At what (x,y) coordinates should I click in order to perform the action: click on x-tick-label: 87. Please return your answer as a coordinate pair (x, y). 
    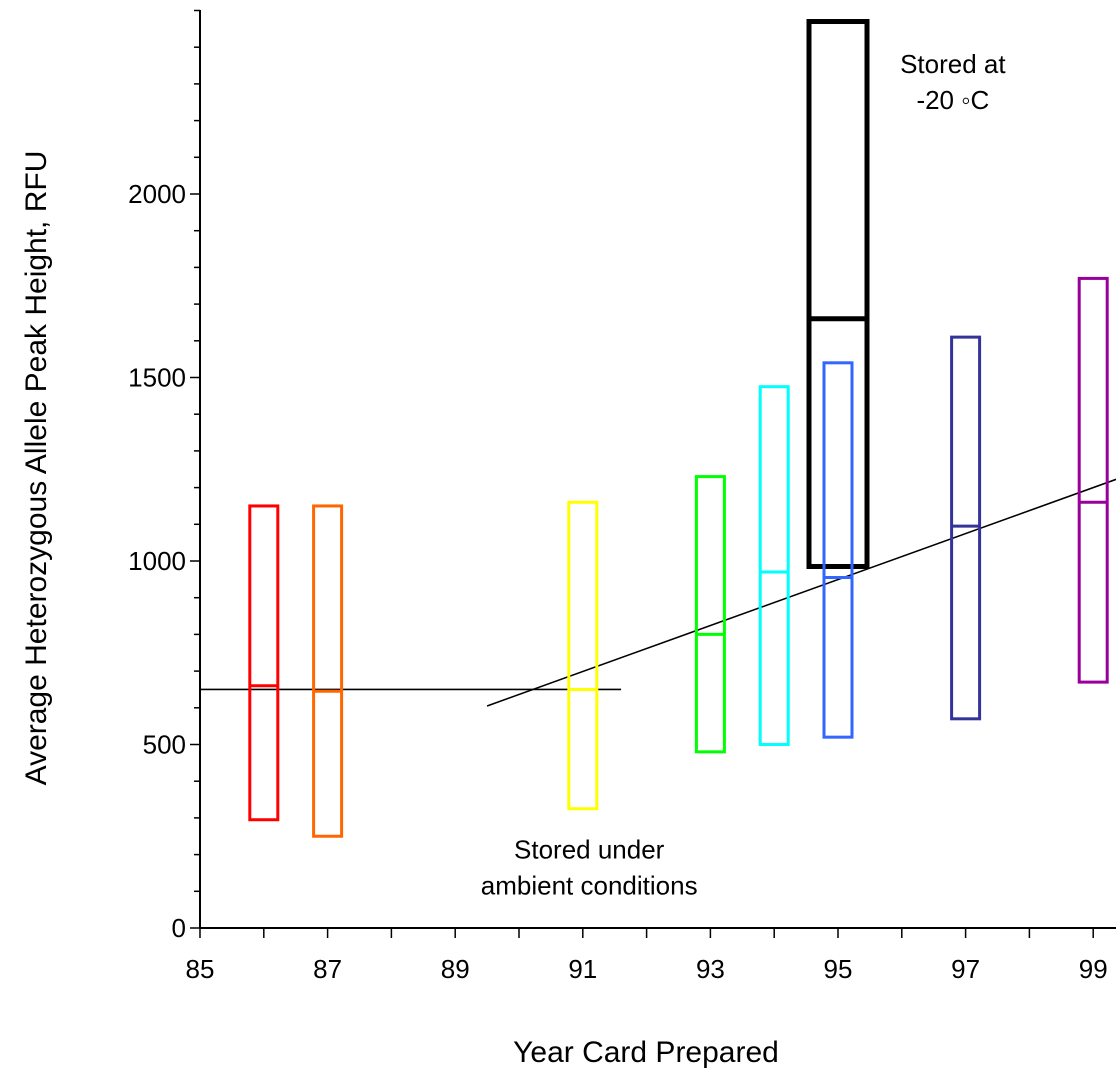
    Looking at the image, I should click on (327, 969).